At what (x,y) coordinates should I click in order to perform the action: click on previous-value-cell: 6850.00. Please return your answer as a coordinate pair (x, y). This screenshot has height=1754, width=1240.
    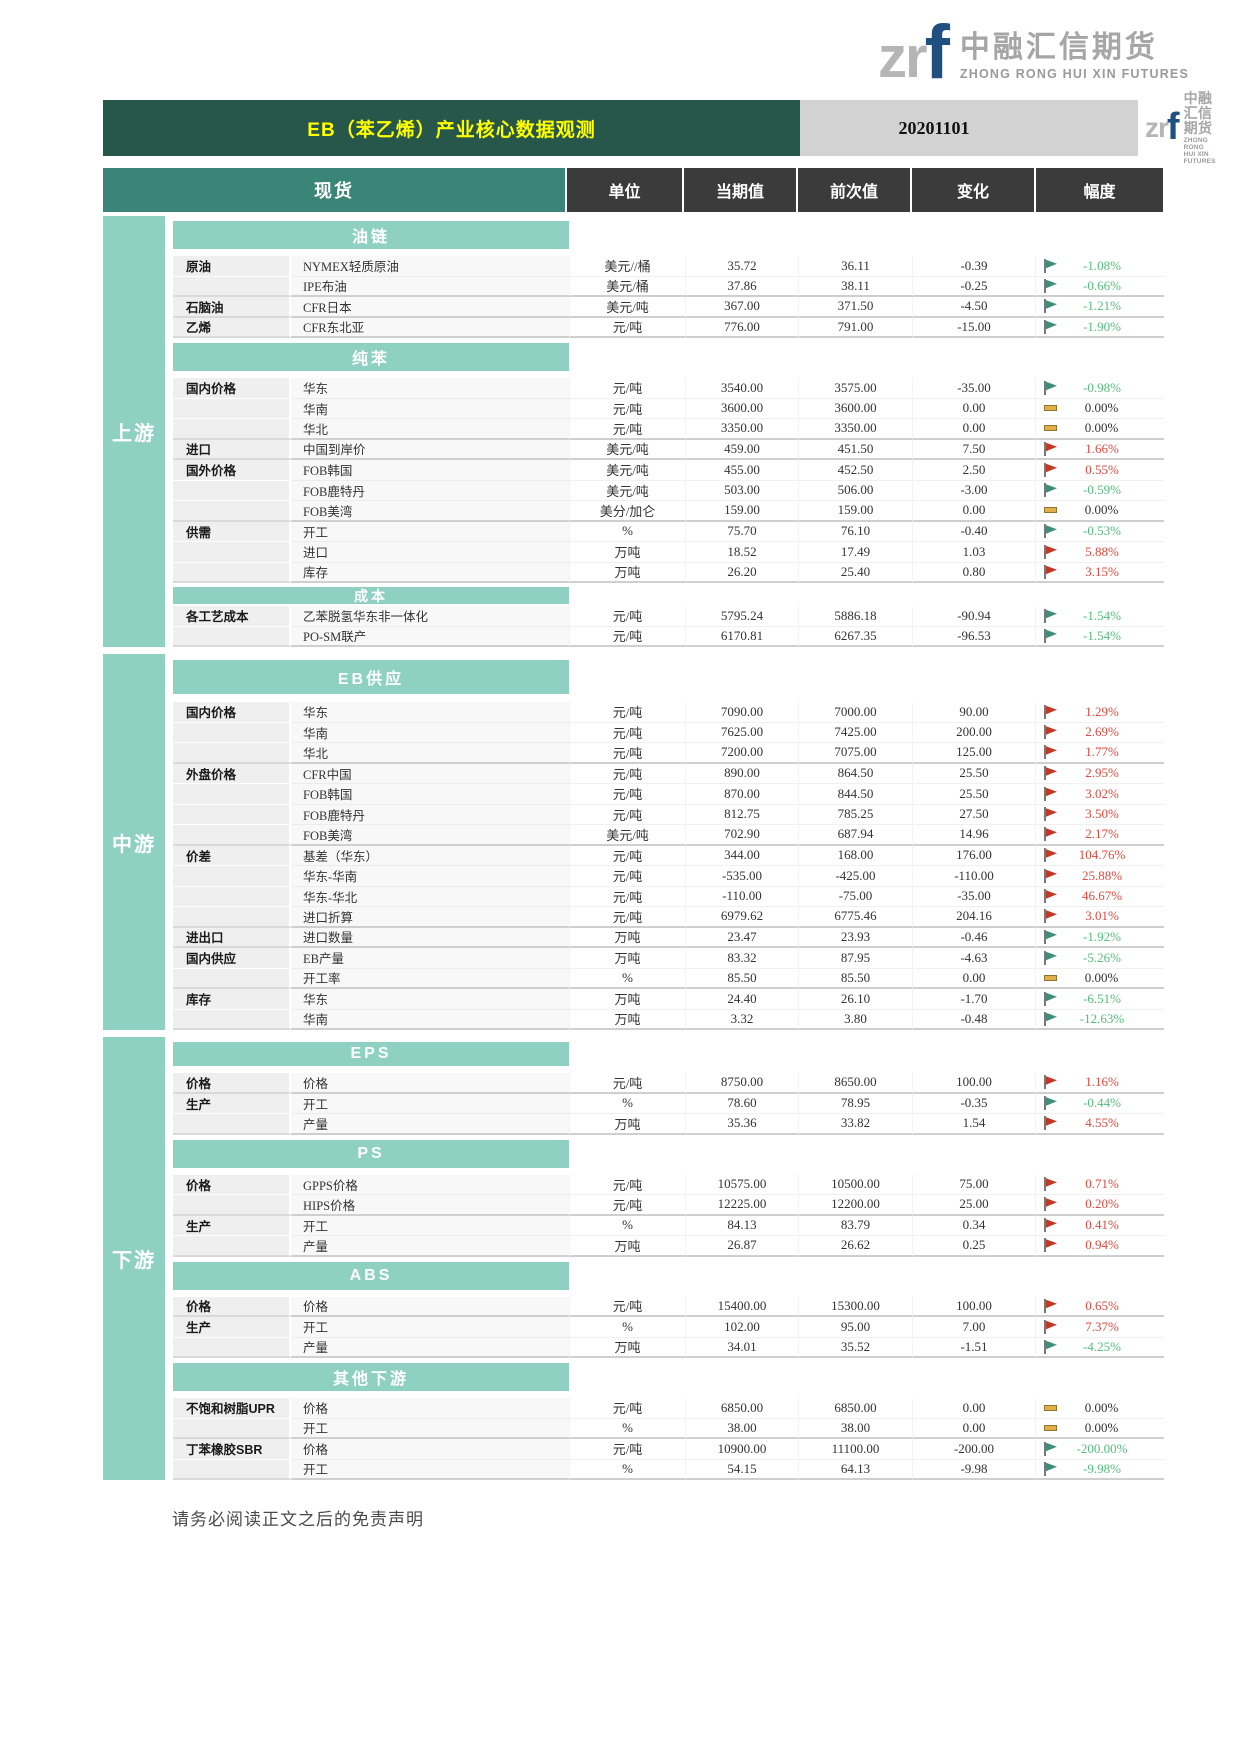
    Looking at the image, I should click on (855, 1408).